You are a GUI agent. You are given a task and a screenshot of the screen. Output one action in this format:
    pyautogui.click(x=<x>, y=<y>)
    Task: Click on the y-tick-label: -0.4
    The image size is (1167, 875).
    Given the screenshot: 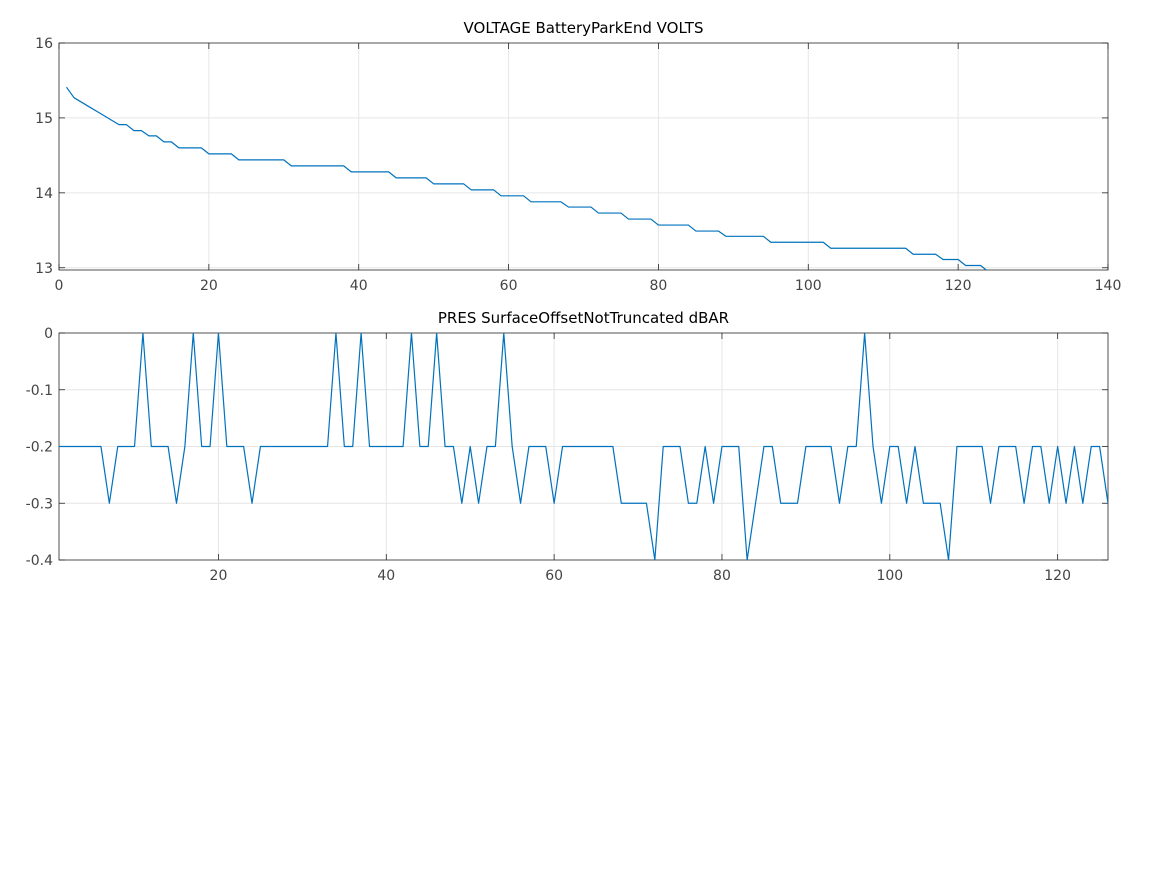 What is the action you would take?
    pyautogui.click(x=39, y=561)
    